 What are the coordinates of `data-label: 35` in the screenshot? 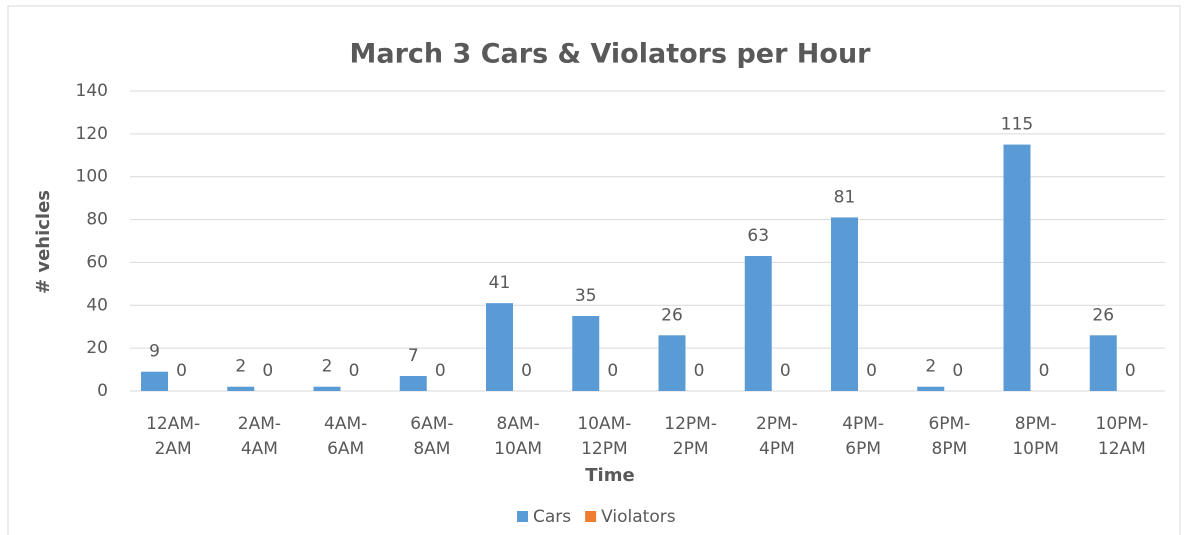 It's located at (586, 296).